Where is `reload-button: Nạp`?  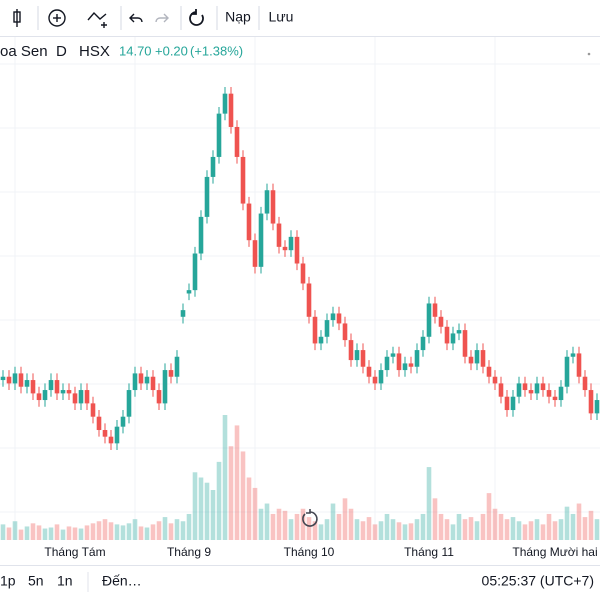
reload-button: Nạp is located at coordinates (238, 17).